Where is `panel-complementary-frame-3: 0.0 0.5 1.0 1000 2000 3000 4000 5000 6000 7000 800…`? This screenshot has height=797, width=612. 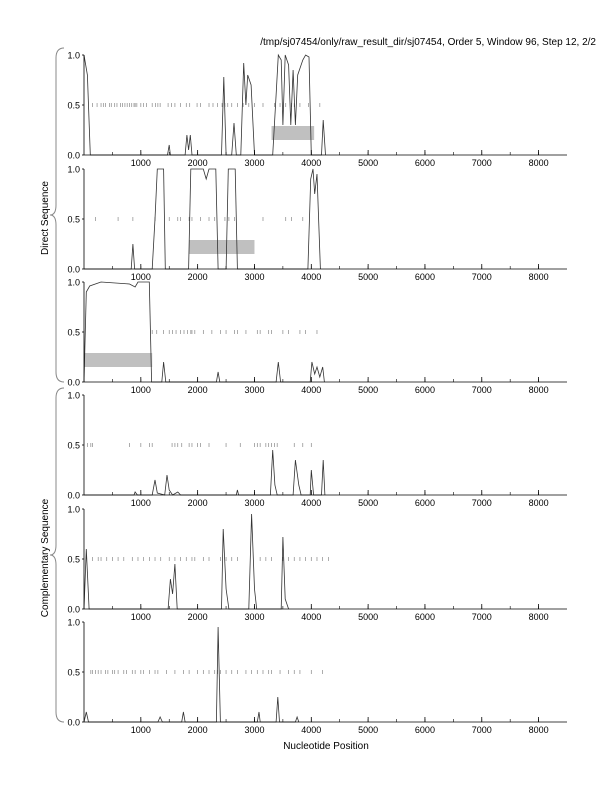
panel-complementary-frame-3: 0.0 0.5 1.0 1000 2000 3000 4000 5000 6000 7000 800… is located at coordinates (317, 676).